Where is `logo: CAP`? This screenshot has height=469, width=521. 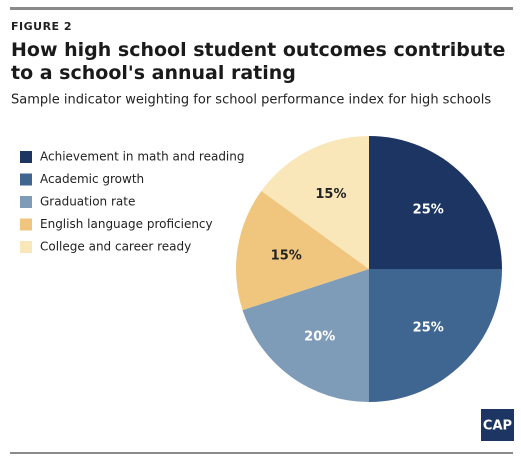
logo: CAP is located at coordinates (497, 426).